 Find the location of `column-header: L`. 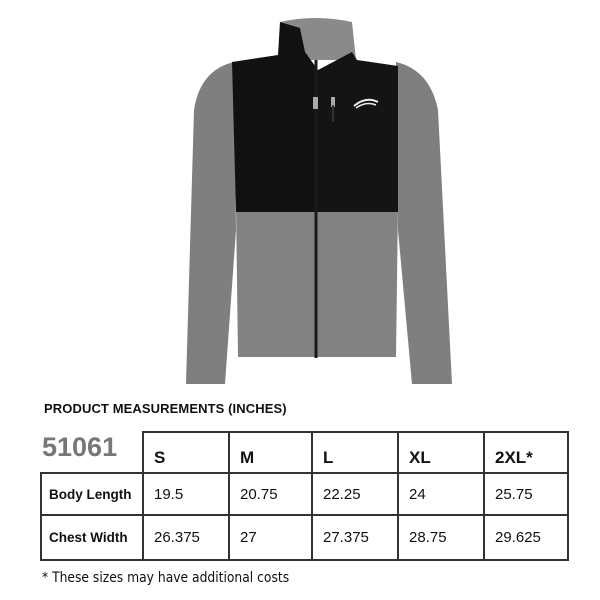

column-header: L is located at coordinates (355, 452).